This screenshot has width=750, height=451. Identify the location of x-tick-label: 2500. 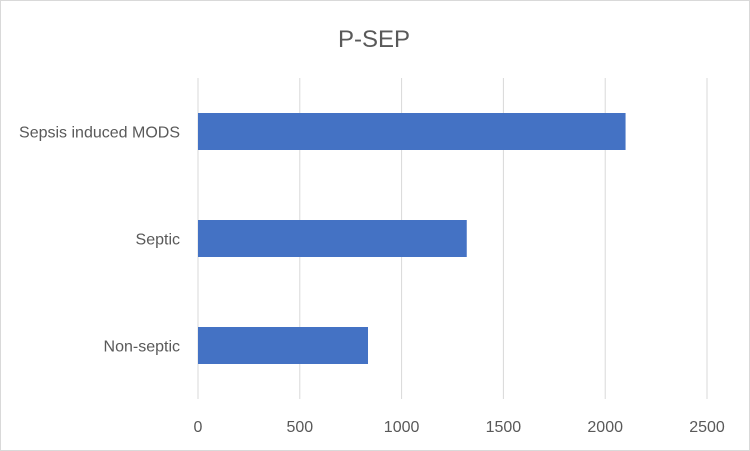
(707, 427).